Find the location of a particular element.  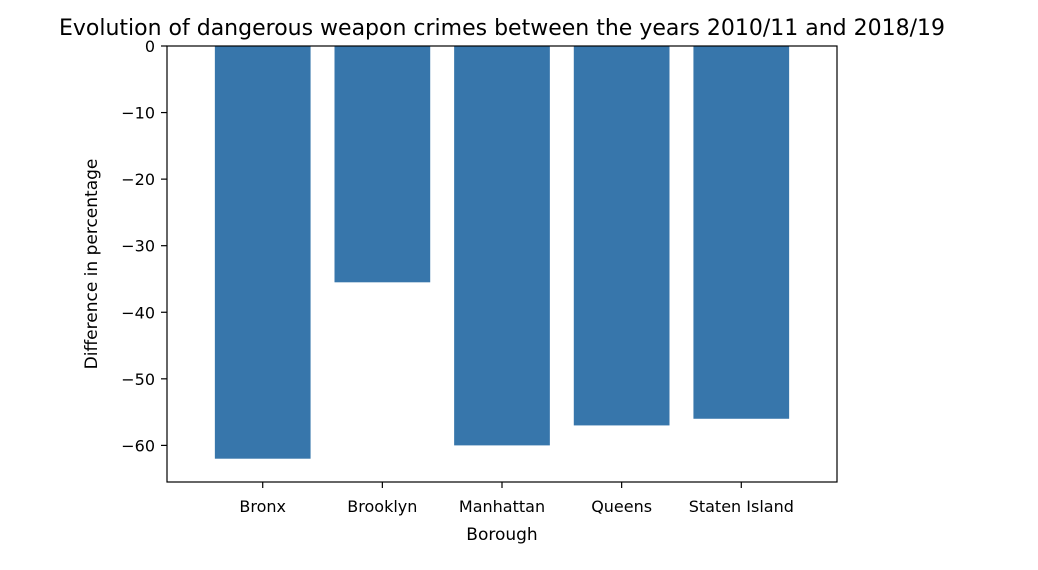

bar-manhattan is located at coordinates (502, 246).